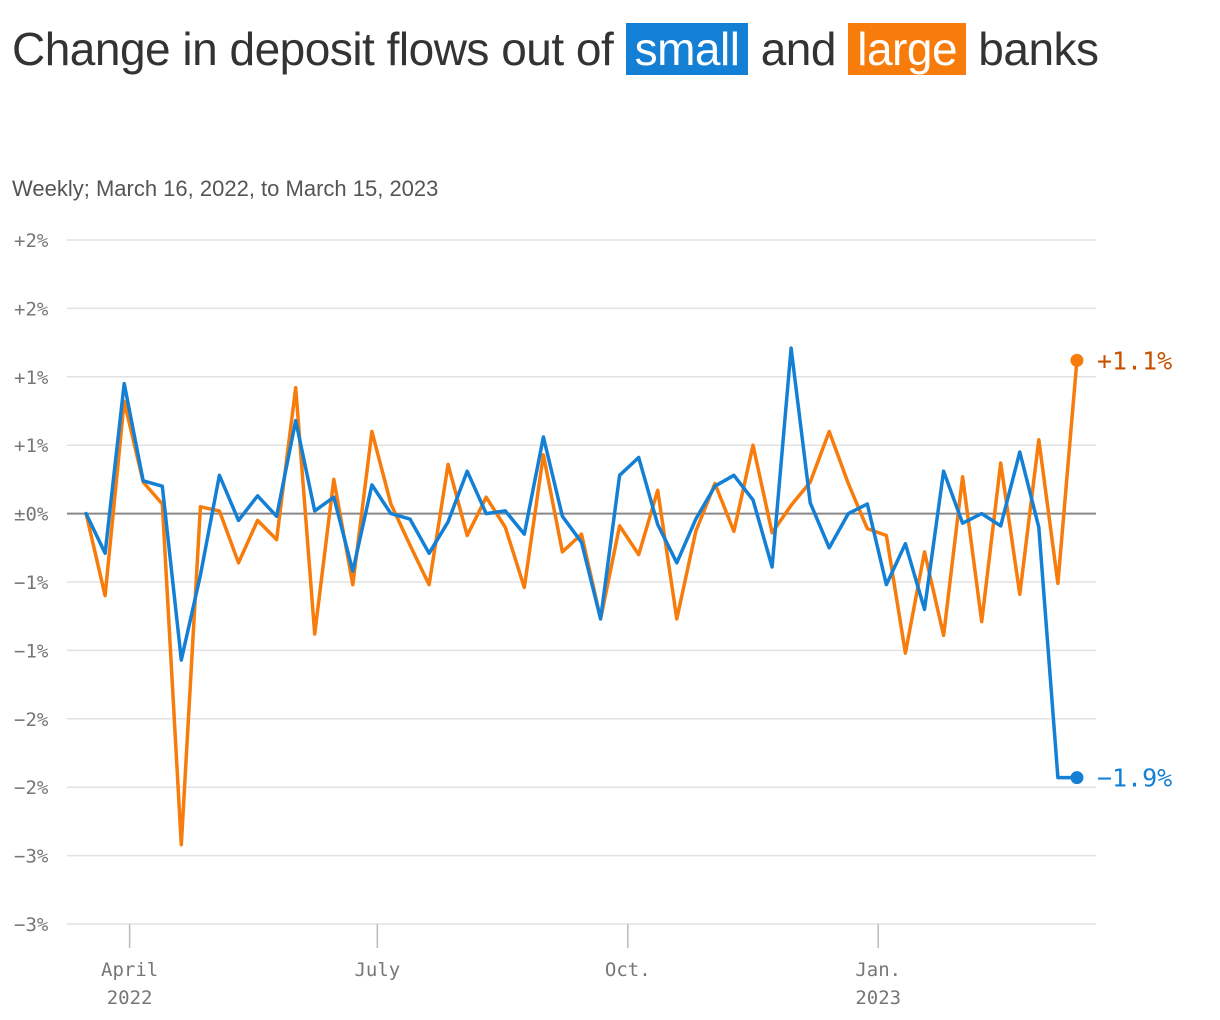 The height and width of the screenshot is (1020, 1220). Describe the element at coordinates (1134, 360) in the screenshot. I see `large-end-label: +1.1%` at that location.